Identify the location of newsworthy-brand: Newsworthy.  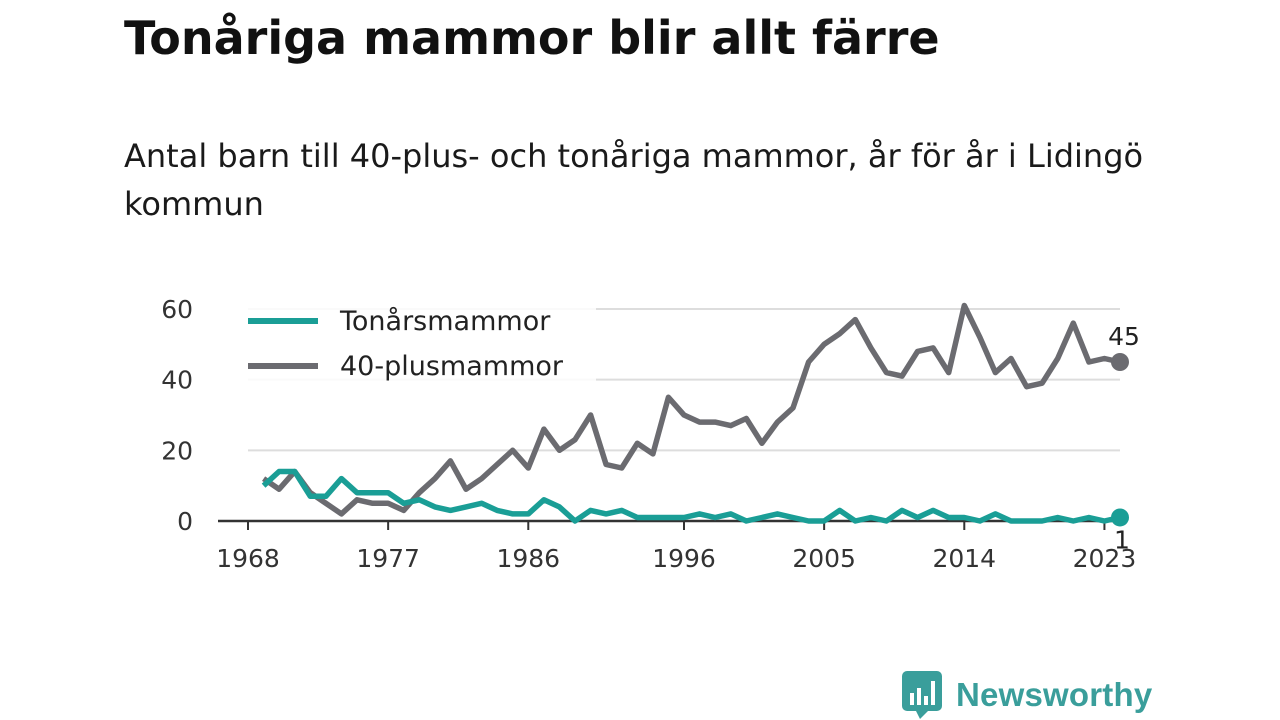
(1027, 695).